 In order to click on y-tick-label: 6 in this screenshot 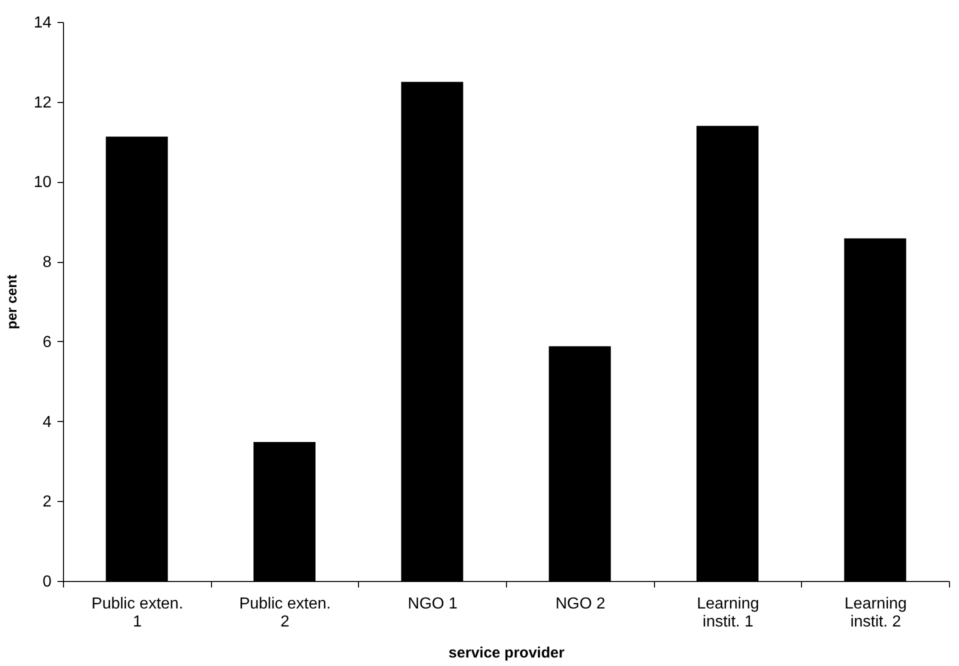, I will do `click(47, 342)`.